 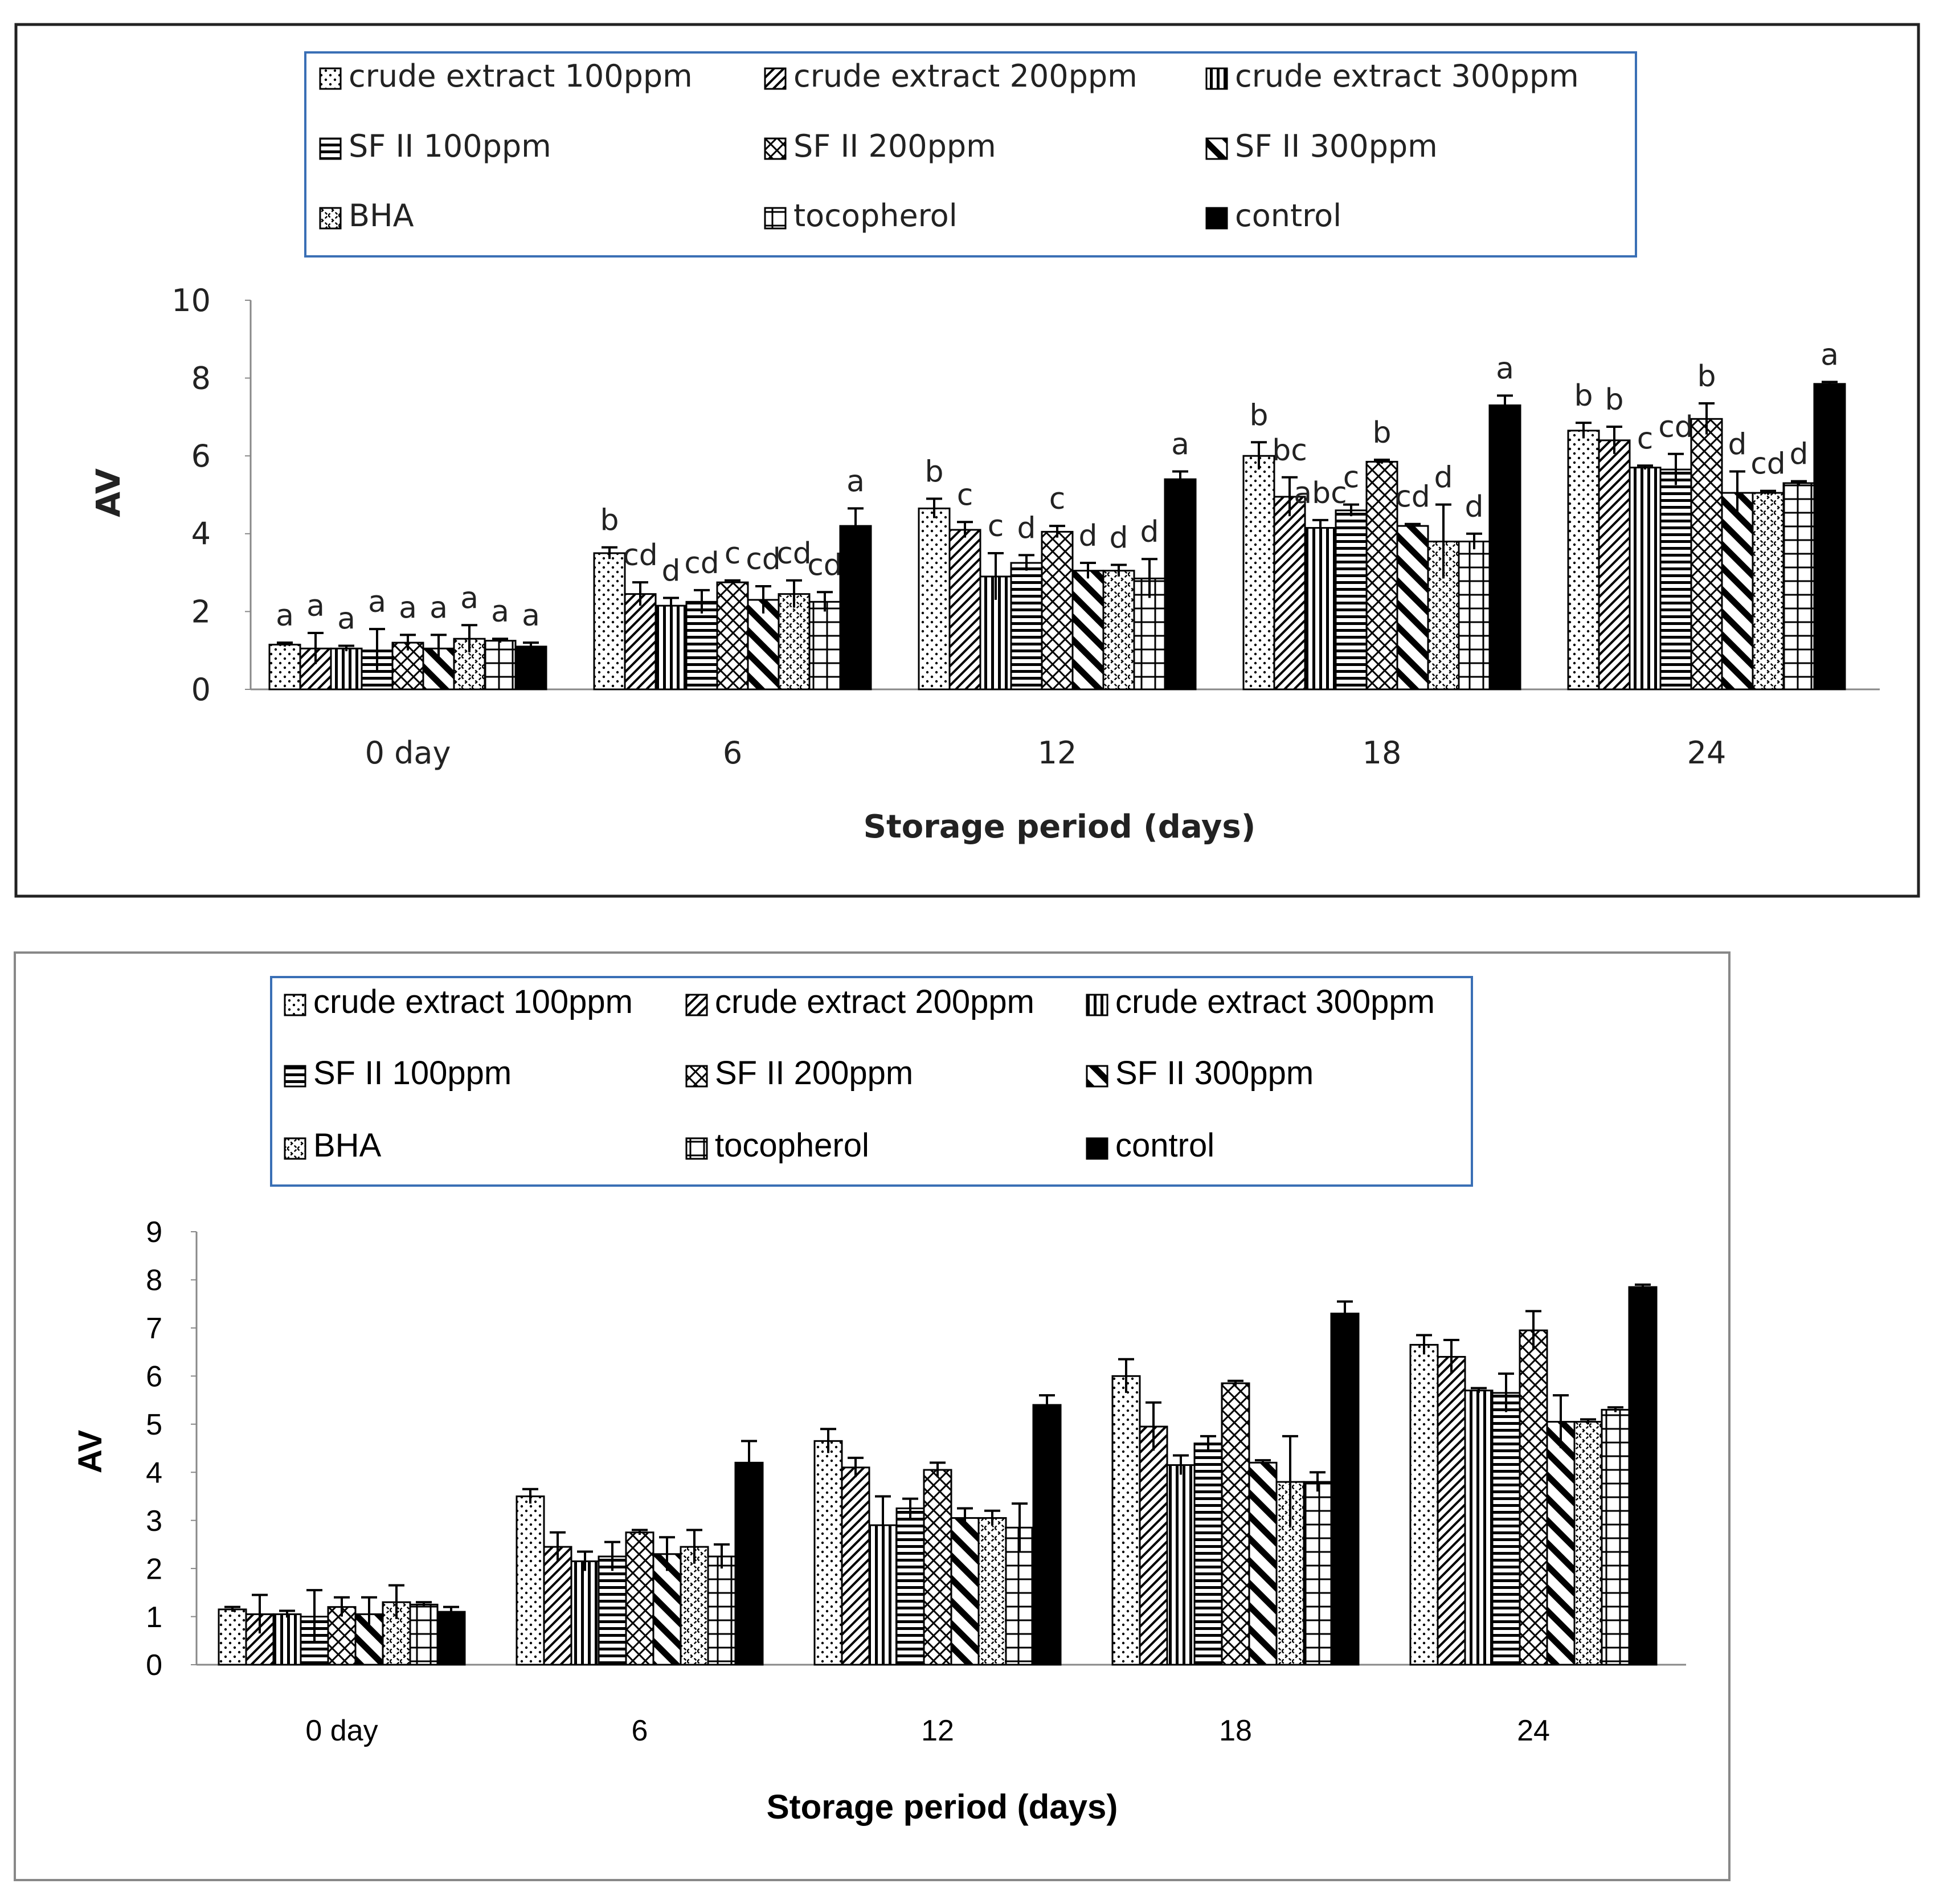 I want to click on legend-item-crude-extract-300ppm: crude extract 300ppm, so click(x=1260, y=1001).